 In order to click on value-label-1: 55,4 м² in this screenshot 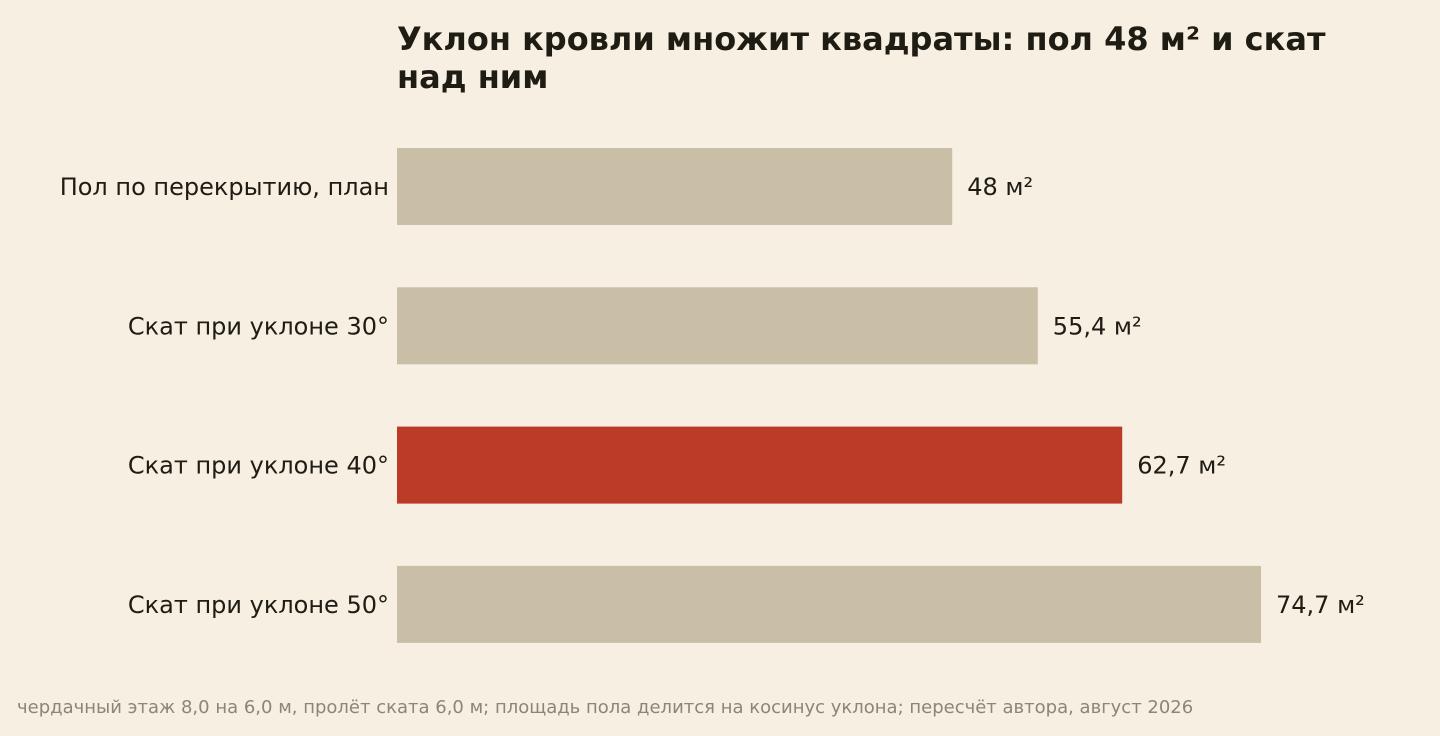, I will do `click(1097, 326)`.